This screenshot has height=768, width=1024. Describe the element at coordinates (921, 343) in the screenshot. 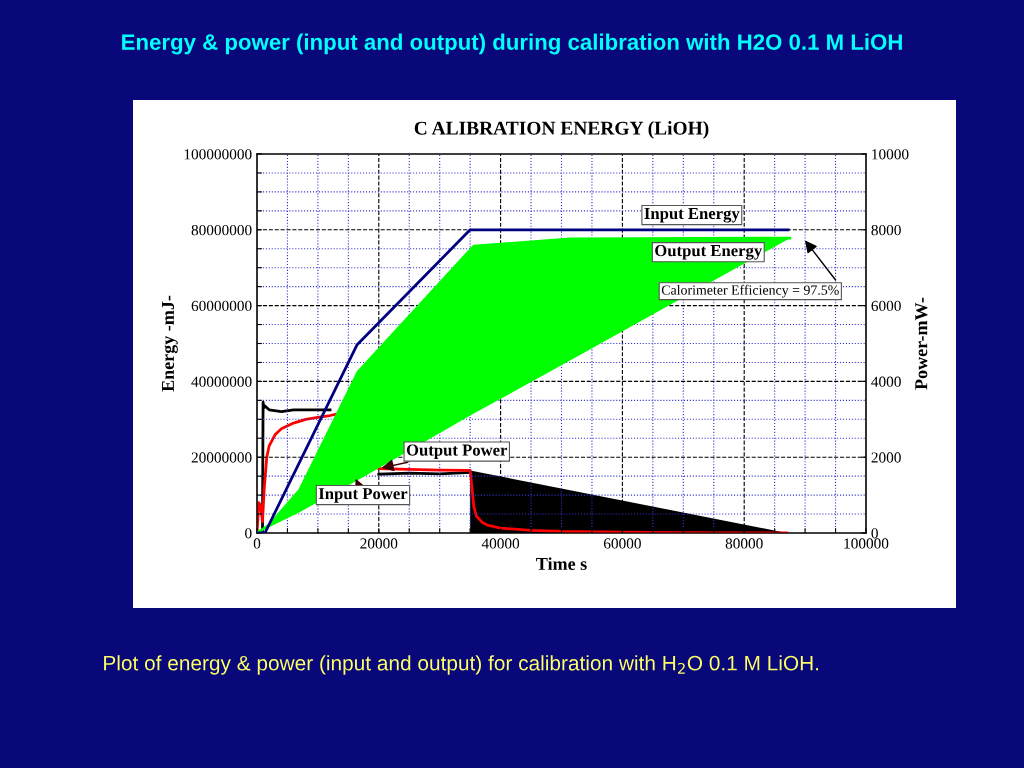

I see `y2-axis-title: Power-mW-` at that location.